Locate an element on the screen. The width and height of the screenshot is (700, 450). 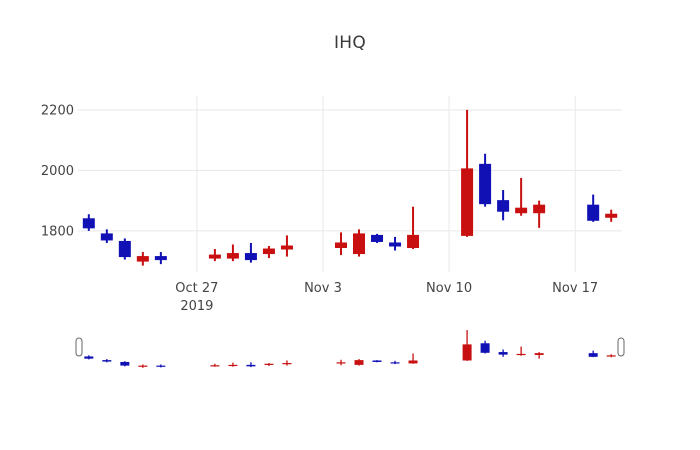
y-tick-label: 2000 is located at coordinates (57, 171).